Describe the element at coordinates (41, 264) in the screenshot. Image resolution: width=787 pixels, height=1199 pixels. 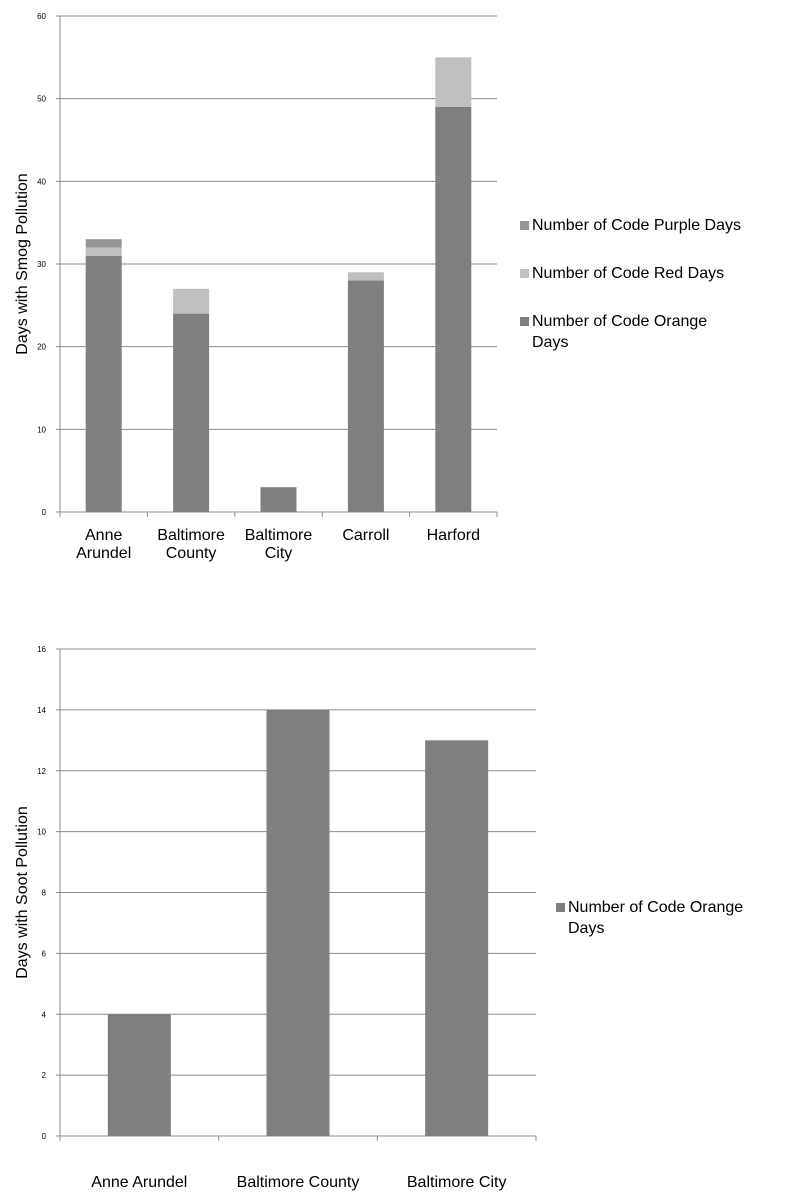
I see `y-tick-label: 30` at that location.